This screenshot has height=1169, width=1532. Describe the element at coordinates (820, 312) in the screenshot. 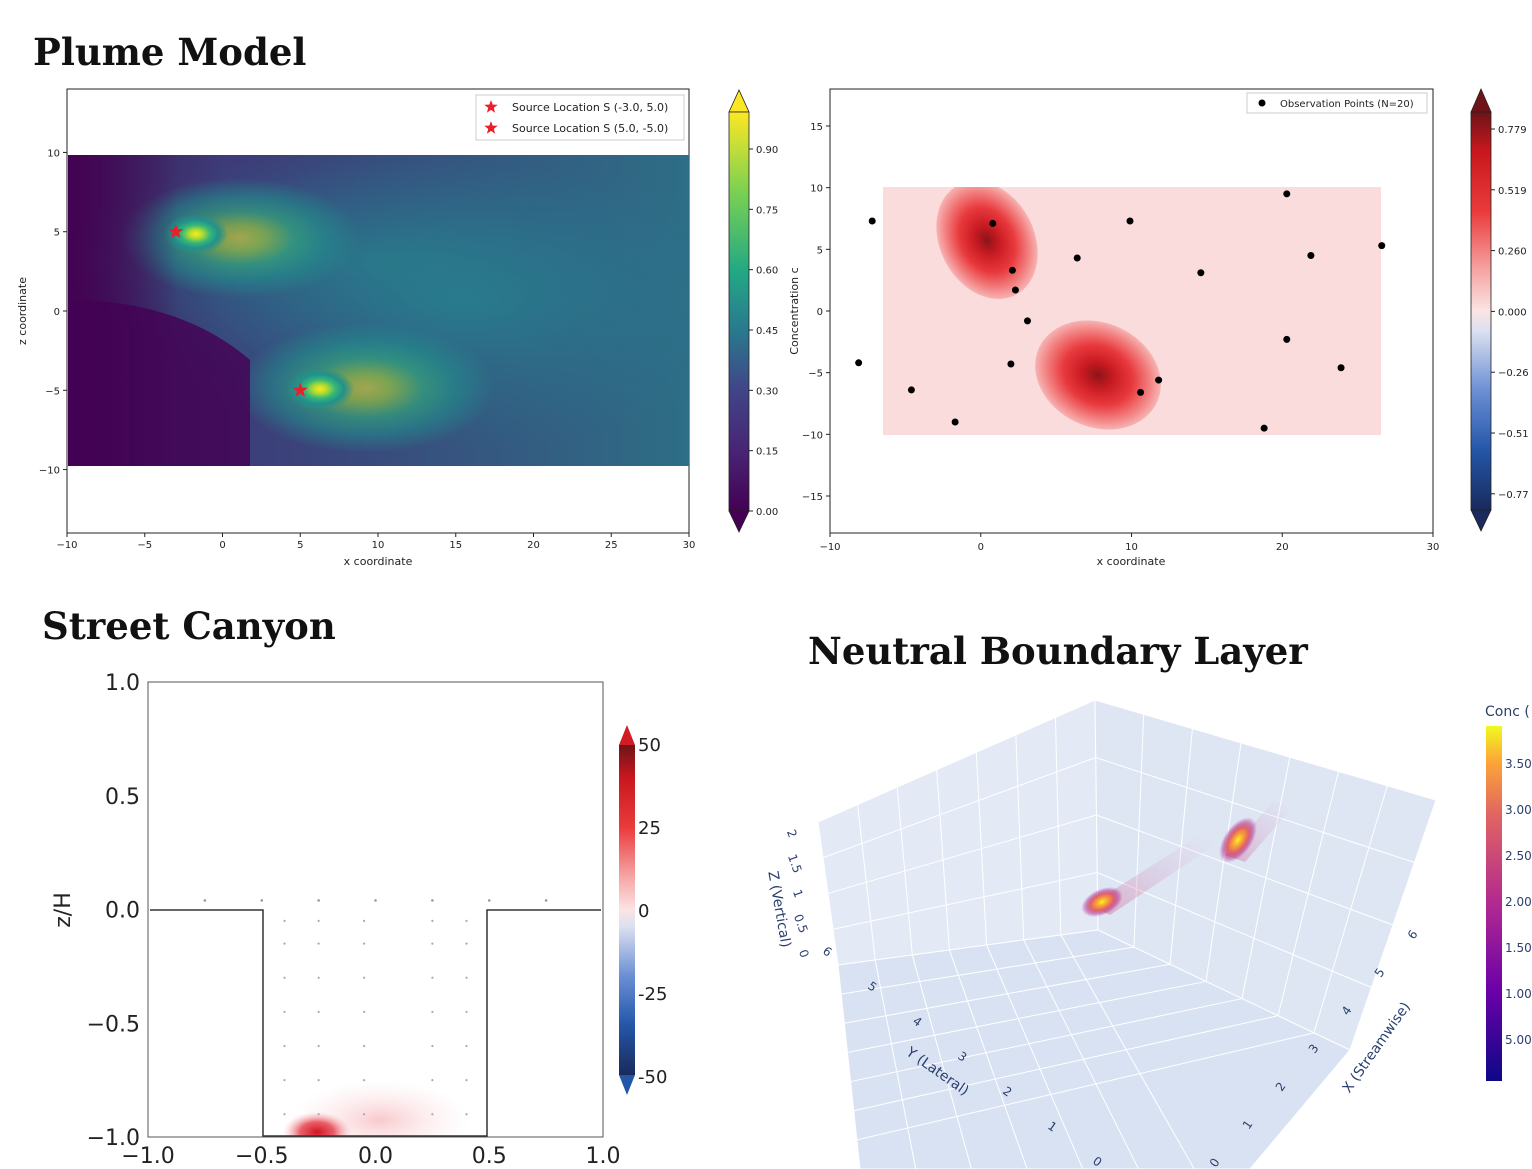

I see `y-tick-label: 0` at that location.